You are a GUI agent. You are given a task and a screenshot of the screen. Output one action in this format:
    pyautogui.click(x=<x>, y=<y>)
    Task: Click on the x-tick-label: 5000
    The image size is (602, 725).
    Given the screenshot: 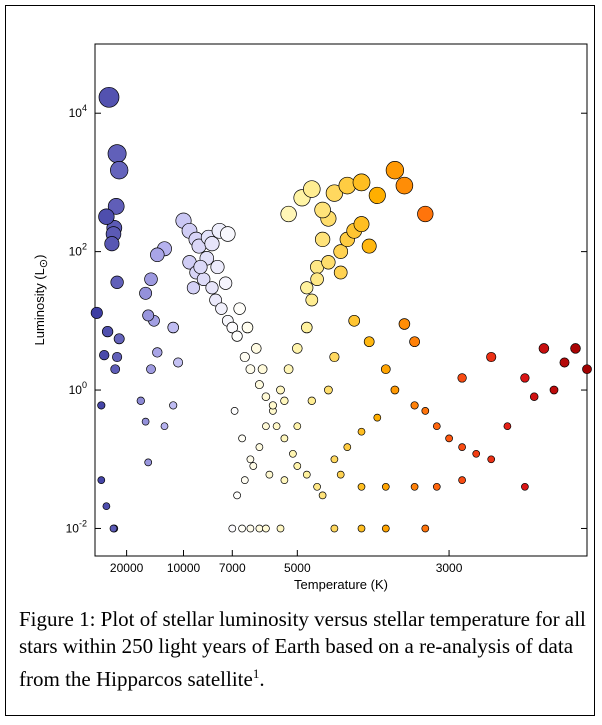 What is the action you would take?
    pyautogui.click(x=297, y=568)
    